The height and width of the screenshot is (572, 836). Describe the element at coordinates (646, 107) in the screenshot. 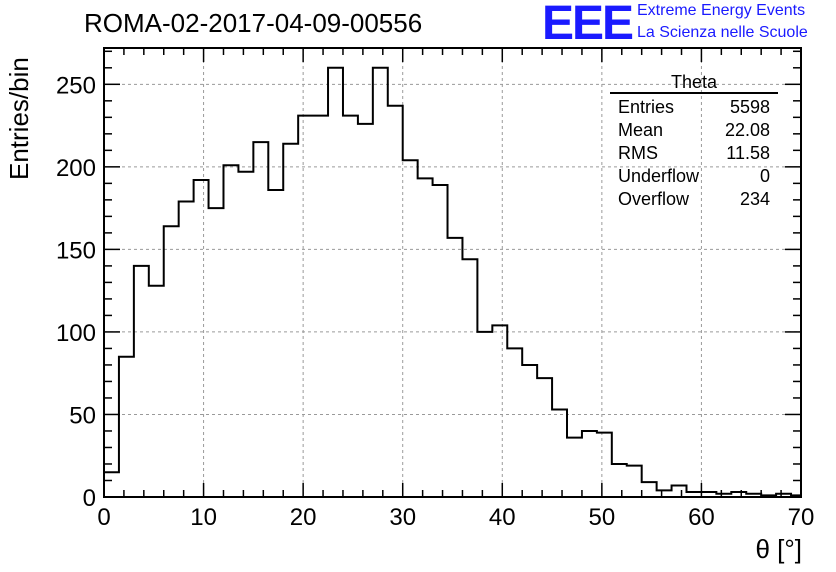

I see `stat-label: Entries` at that location.